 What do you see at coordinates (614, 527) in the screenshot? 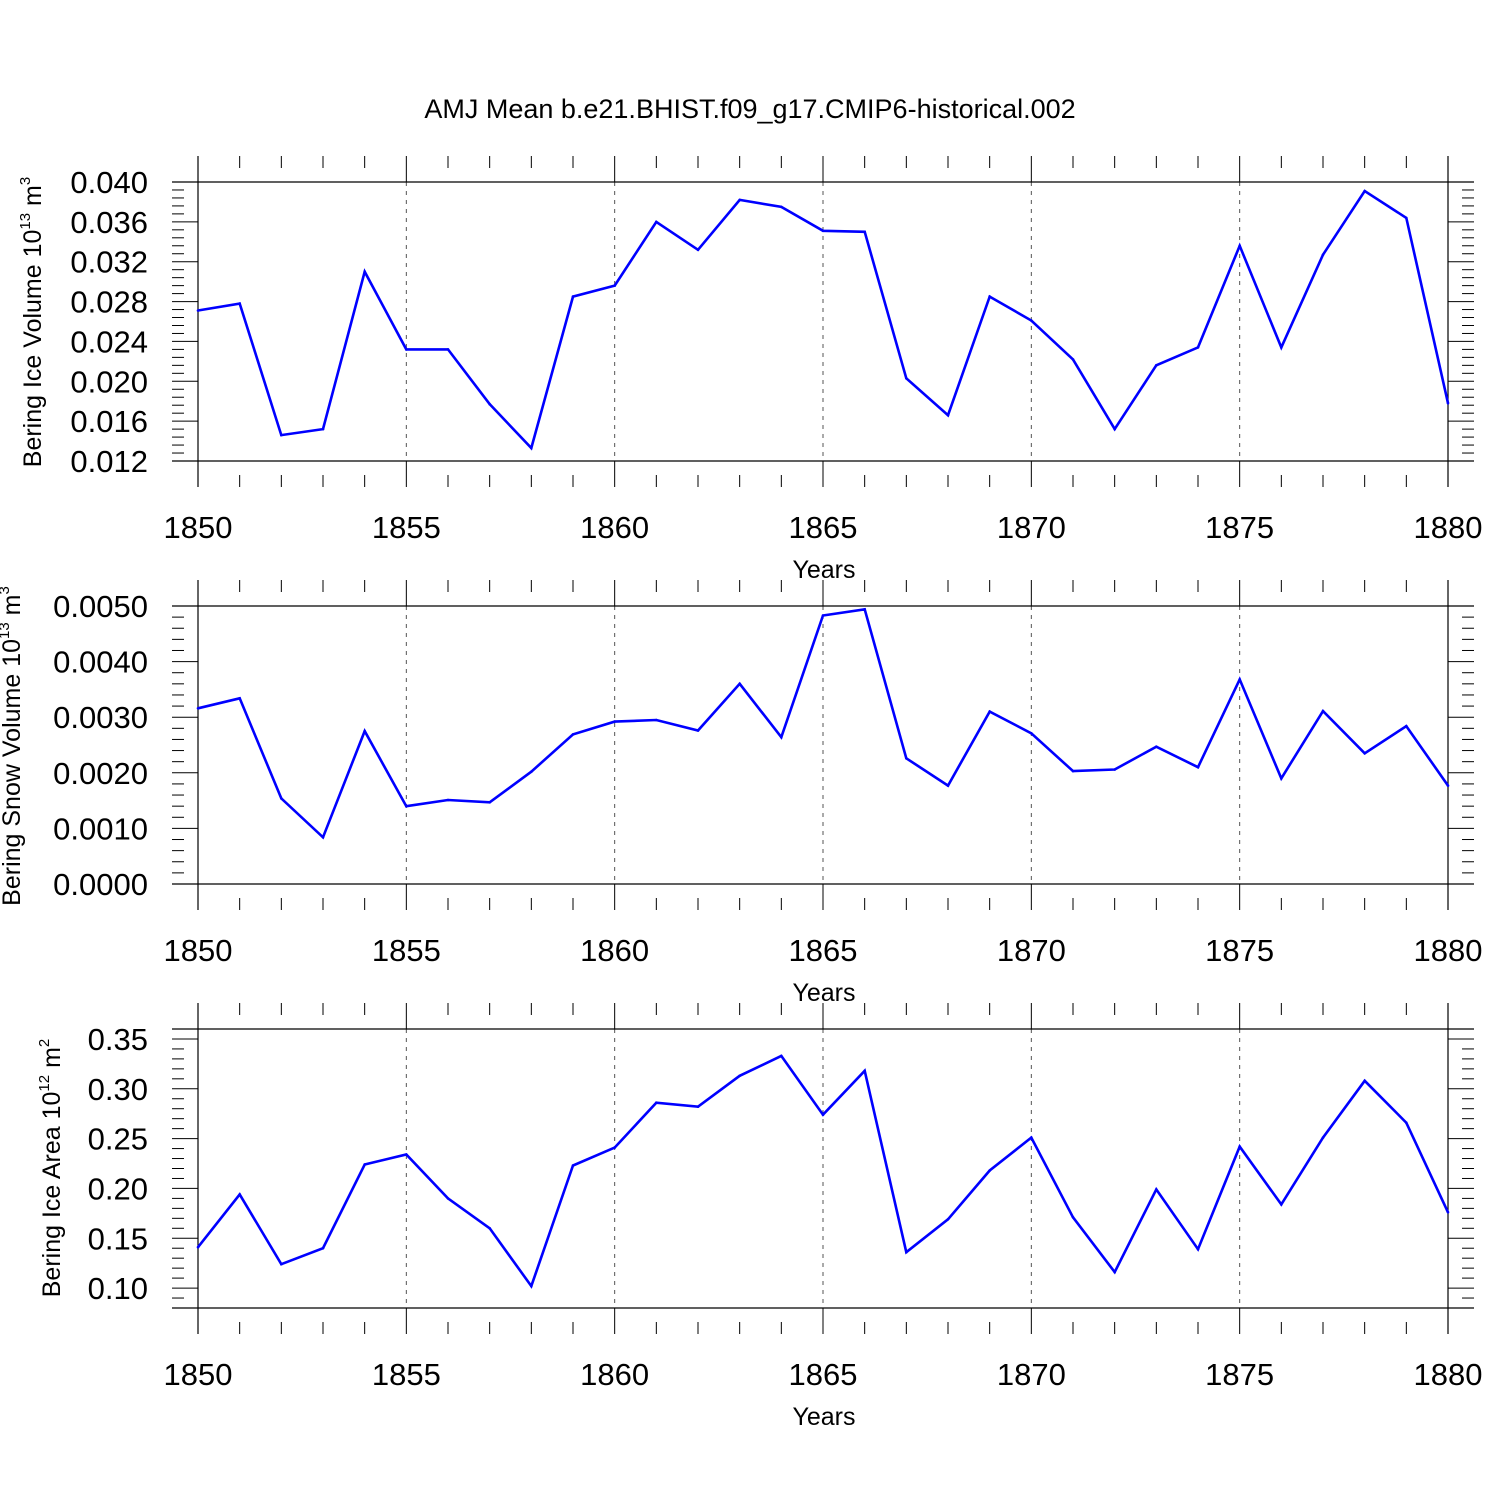
I see `ice-volume-xtick-label: 1860` at bounding box center [614, 527].